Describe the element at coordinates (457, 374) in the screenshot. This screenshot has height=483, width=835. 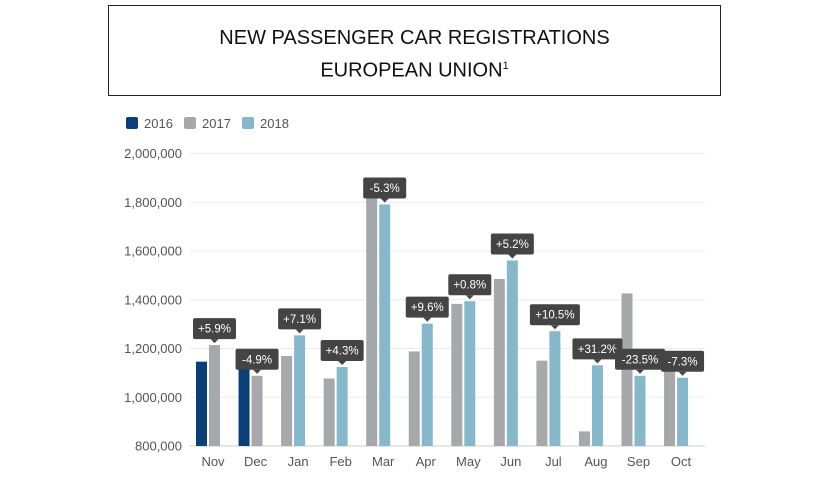
I see `bar-2017-may` at that location.